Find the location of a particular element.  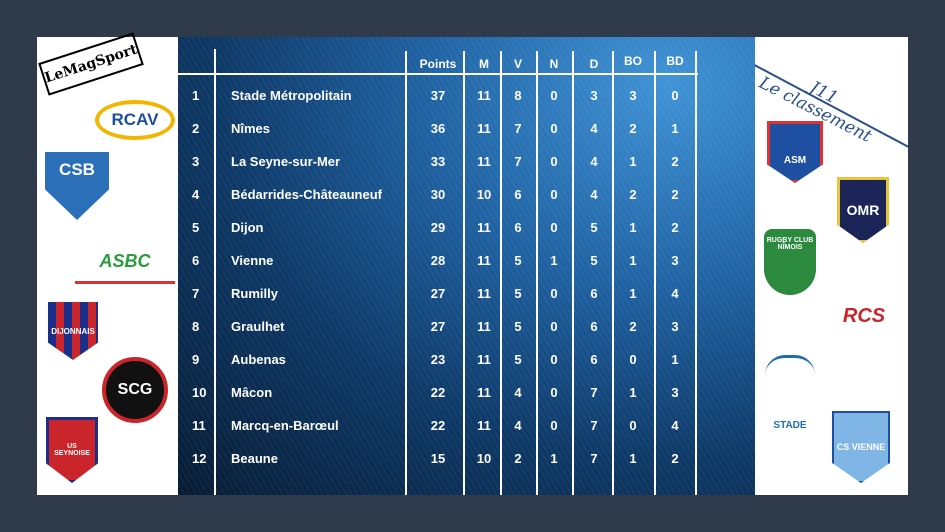

team-name-cell: Bédarrides-Châteauneuf is located at coordinates (306, 194).